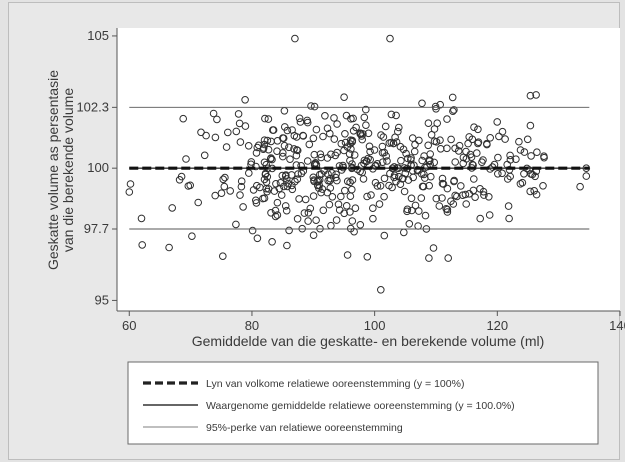  I want to click on y-tick-label: 102.3, so click(92, 106).